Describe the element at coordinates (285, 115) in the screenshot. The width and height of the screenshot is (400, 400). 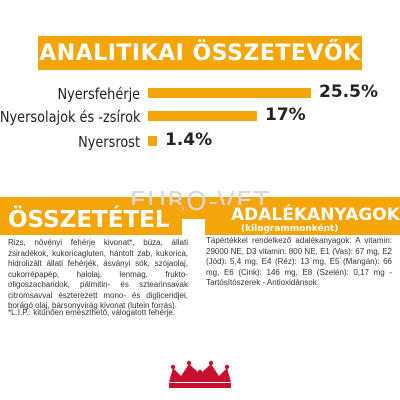
I see `nutrient-value-fat: 17%` at that location.